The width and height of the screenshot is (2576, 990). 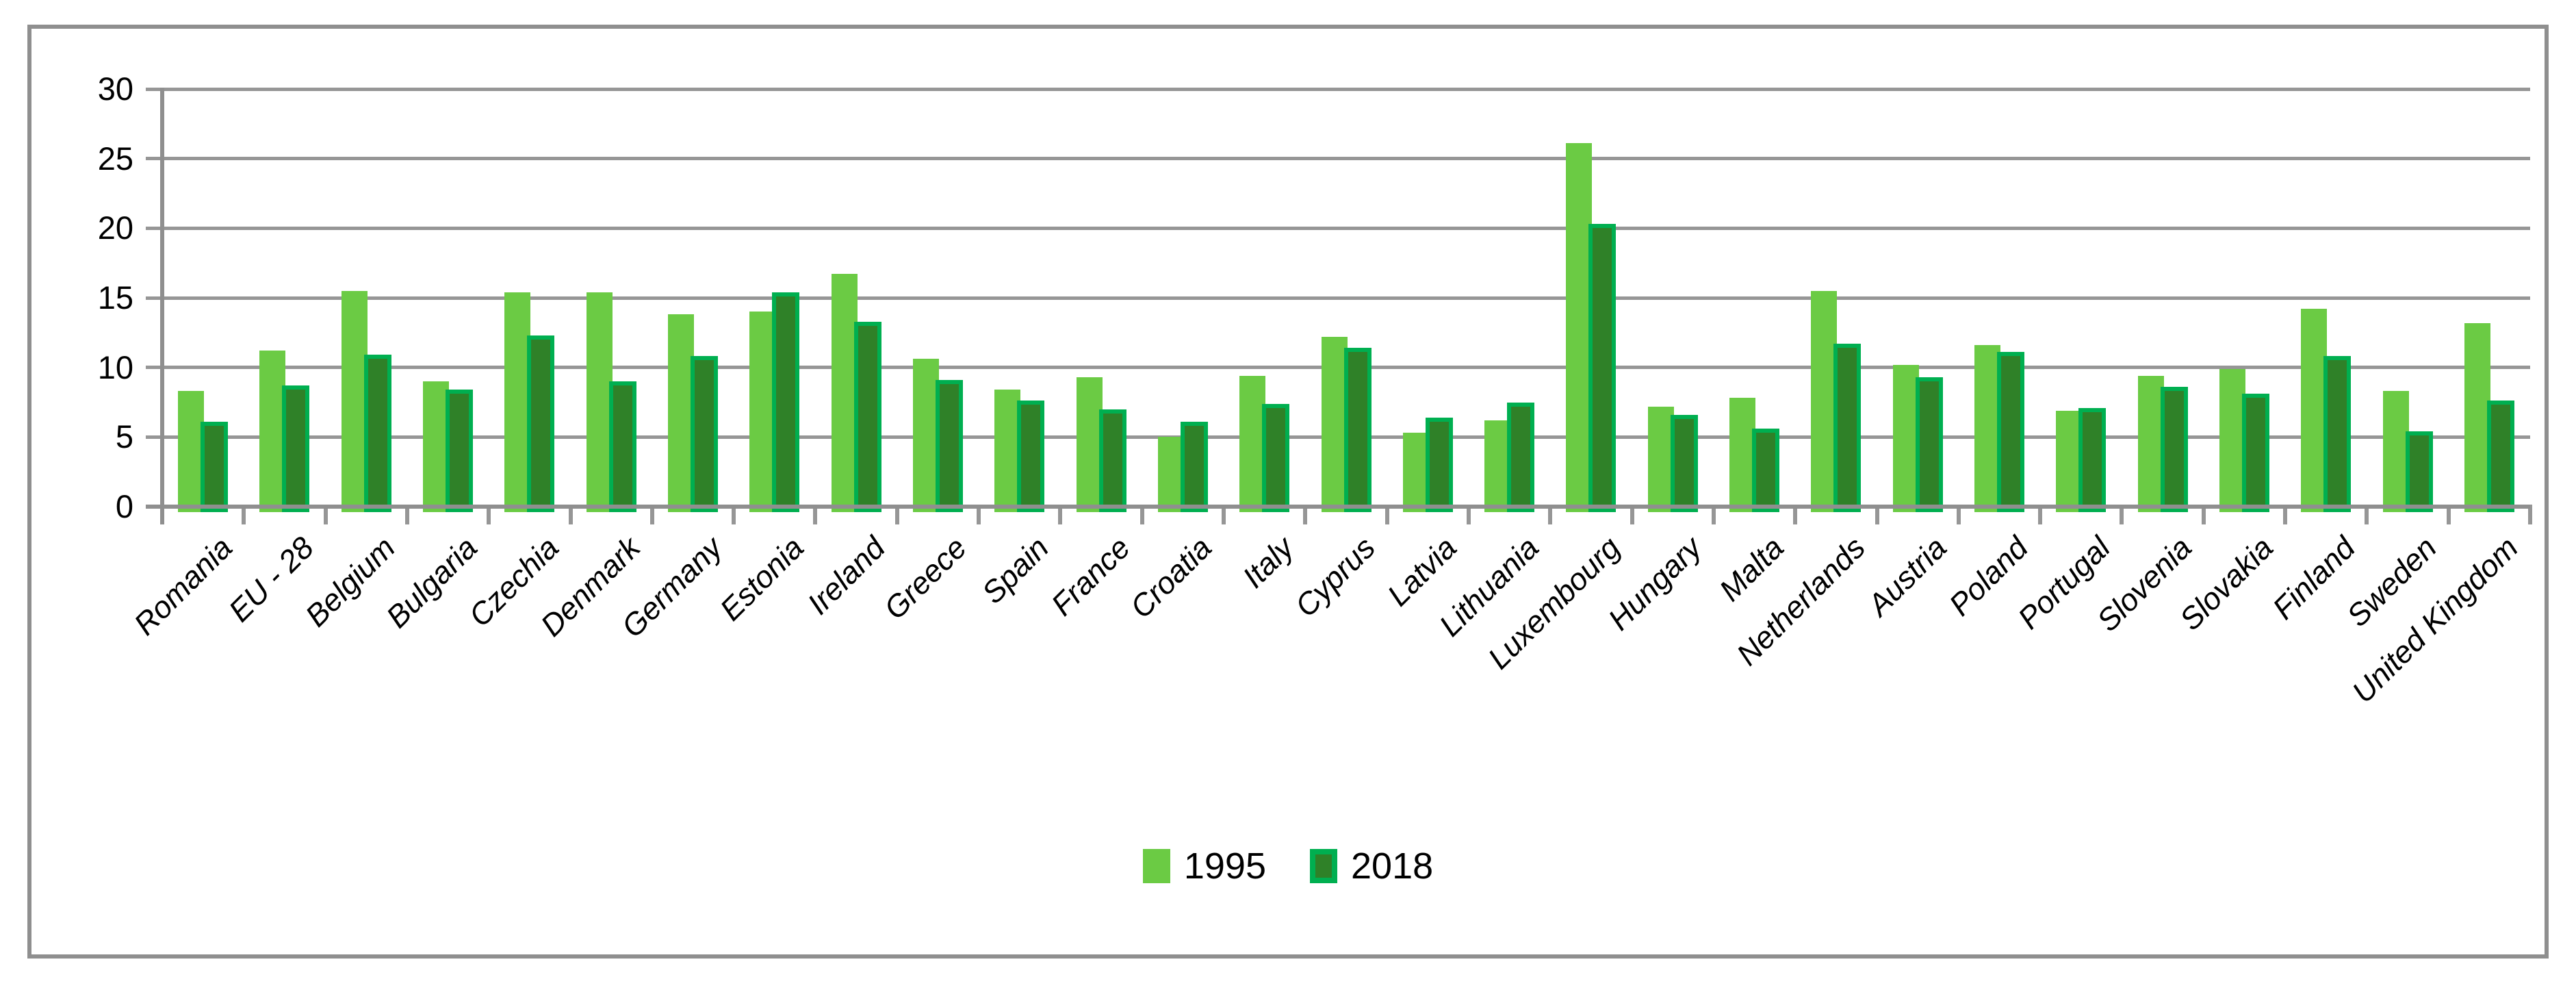 I want to click on bar-2018-Estonia, so click(x=786, y=402).